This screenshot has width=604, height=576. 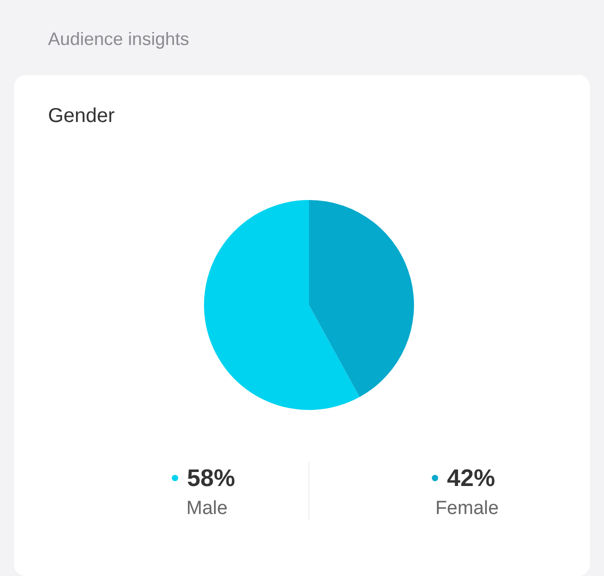 I want to click on chart-subtitle: Gender, so click(x=82, y=116).